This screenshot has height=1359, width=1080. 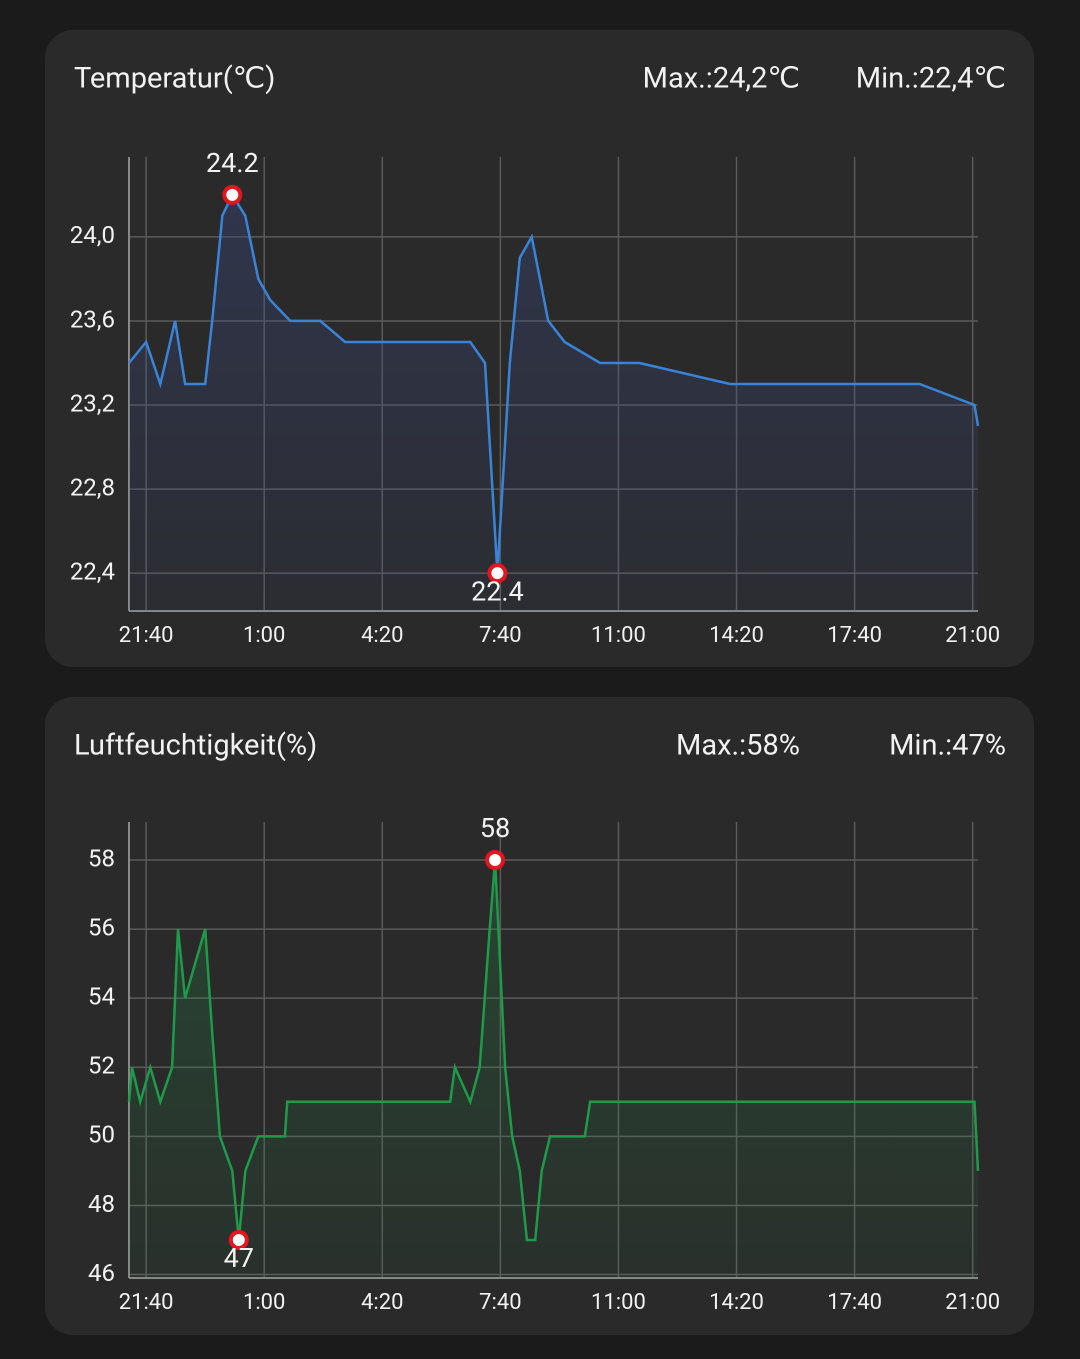 I want to click on chart-title: Luftfeuchtigkeit(%), so click(x=195, y=746).